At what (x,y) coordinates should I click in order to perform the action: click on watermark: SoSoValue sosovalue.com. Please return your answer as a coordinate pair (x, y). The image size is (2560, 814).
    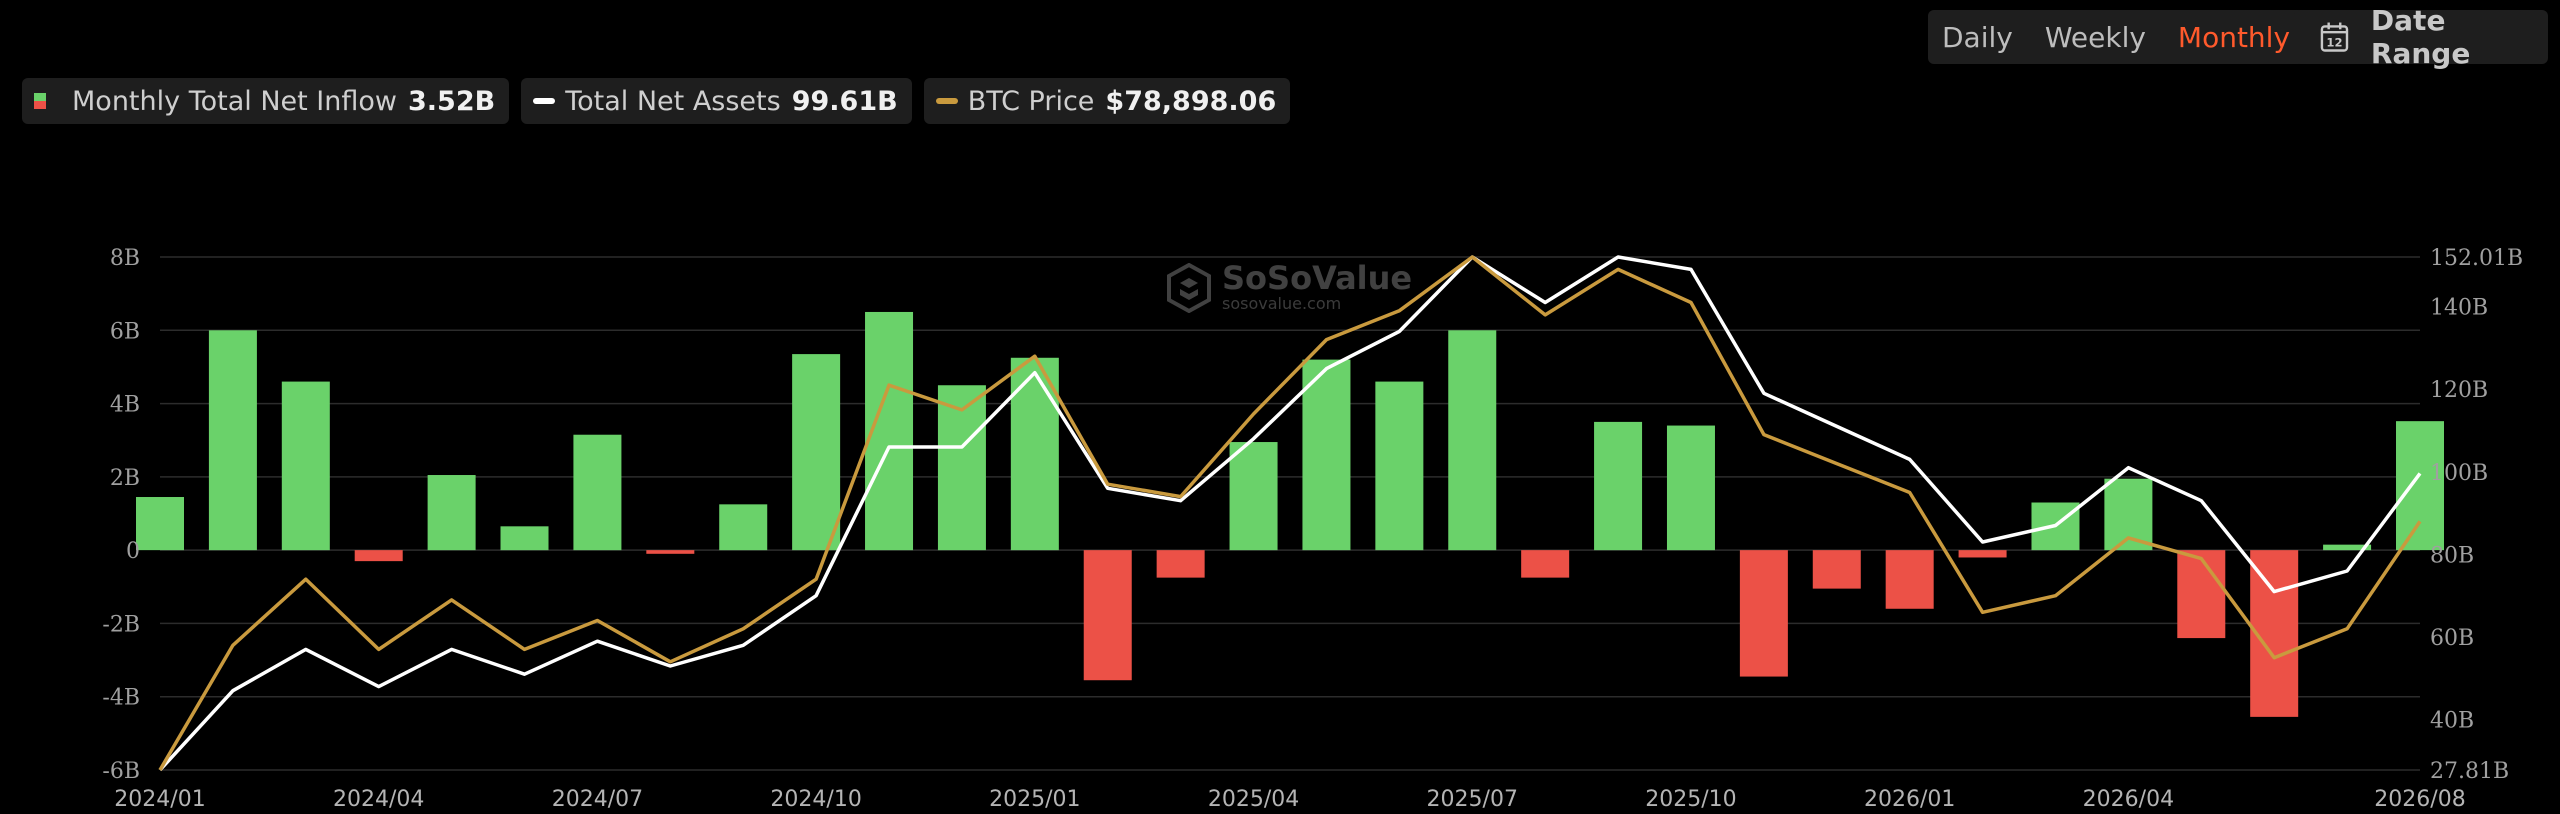
    Looking at the image, I should click on (1289, 287).